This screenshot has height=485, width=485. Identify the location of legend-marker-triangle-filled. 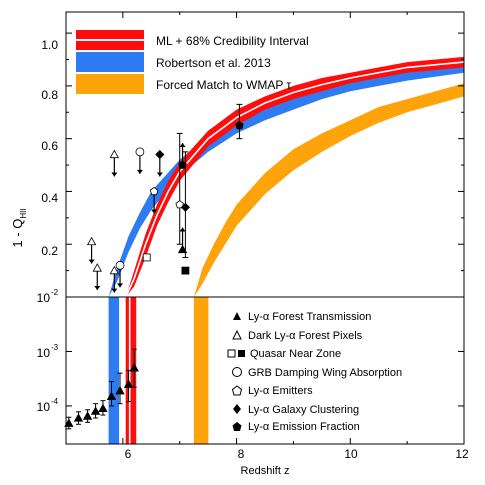
(237, 316).